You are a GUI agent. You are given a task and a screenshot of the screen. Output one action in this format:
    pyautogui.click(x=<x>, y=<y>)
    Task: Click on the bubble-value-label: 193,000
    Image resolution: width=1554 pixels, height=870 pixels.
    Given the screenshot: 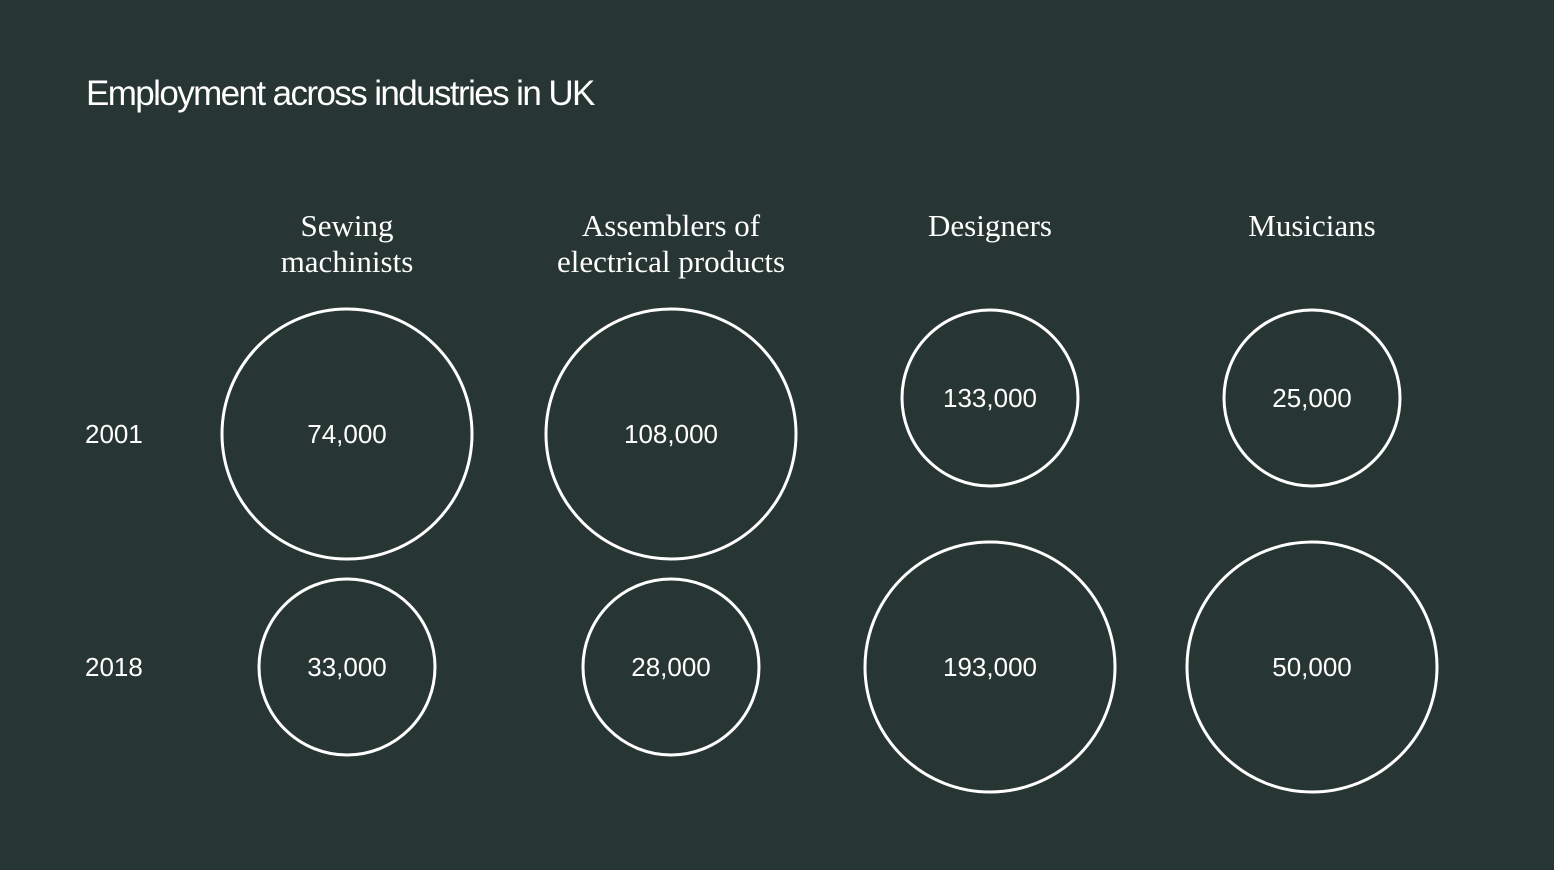 What is the action you would take?
    pyautogui.click(x=990, y=667)
    